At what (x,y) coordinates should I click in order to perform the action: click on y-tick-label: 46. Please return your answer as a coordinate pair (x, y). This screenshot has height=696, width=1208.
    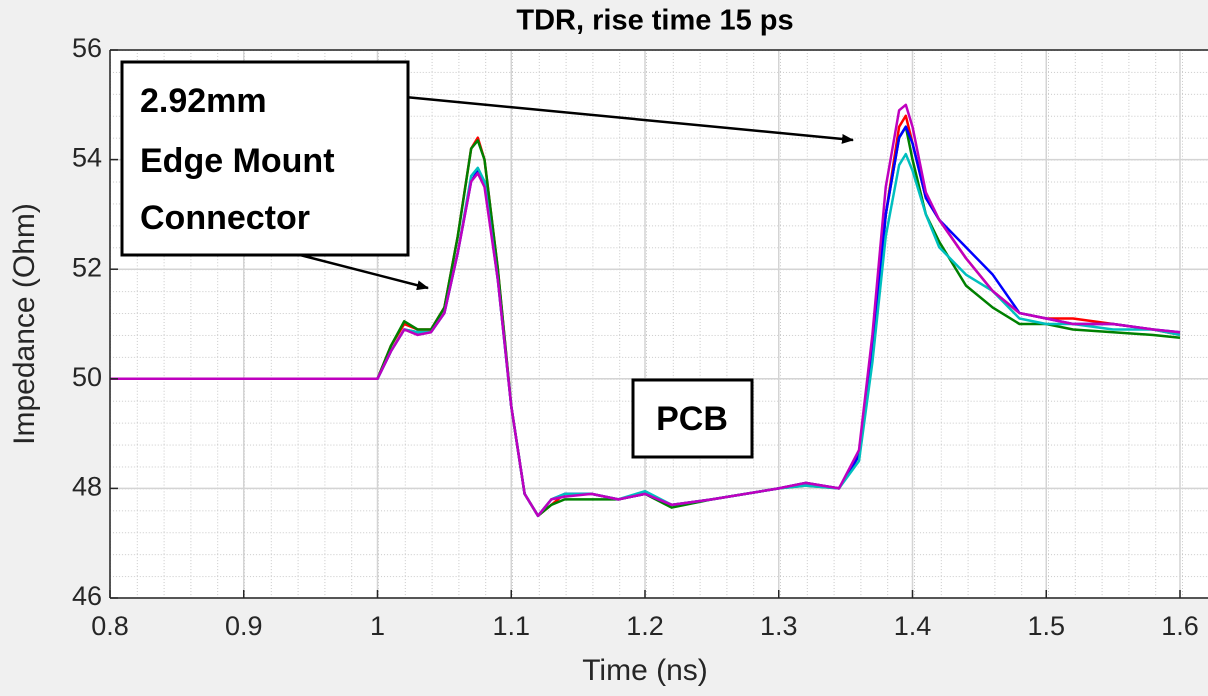
    Looking at the image, I should click on (87, 596).